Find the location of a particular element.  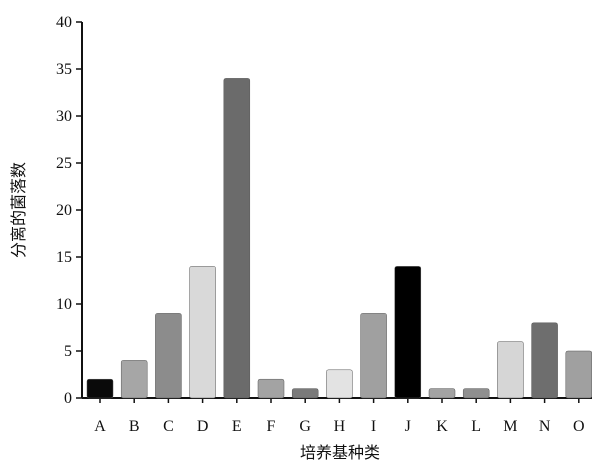

x-tick-label-K: K is located at coordinates (442, 426).